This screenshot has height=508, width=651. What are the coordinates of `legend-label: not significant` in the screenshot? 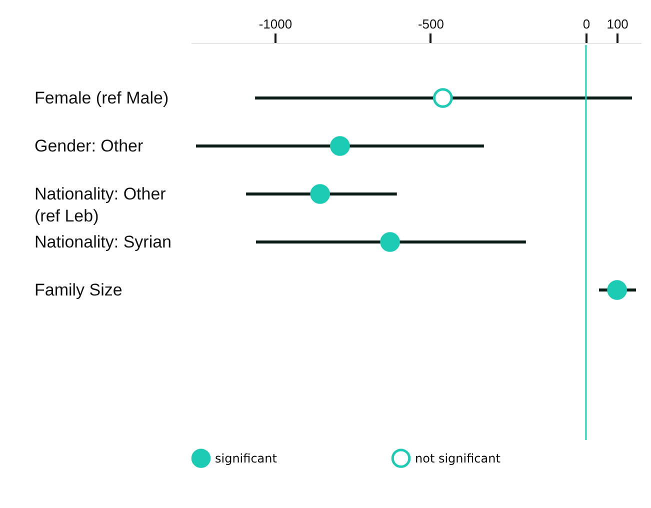 It's located at (458, 458).